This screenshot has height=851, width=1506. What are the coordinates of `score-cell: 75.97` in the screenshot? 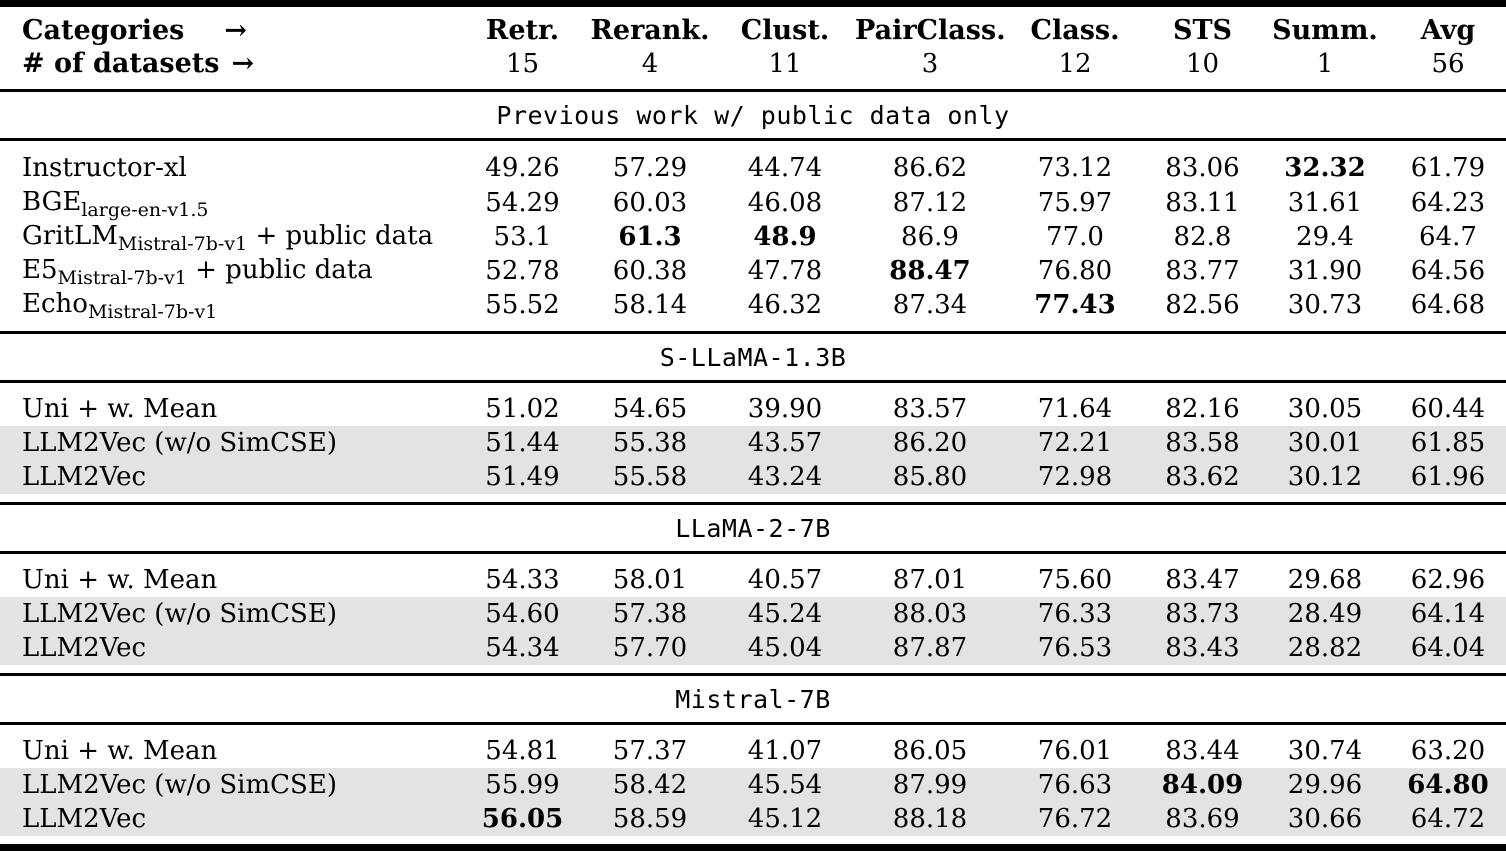 It's located at (1075, 203).